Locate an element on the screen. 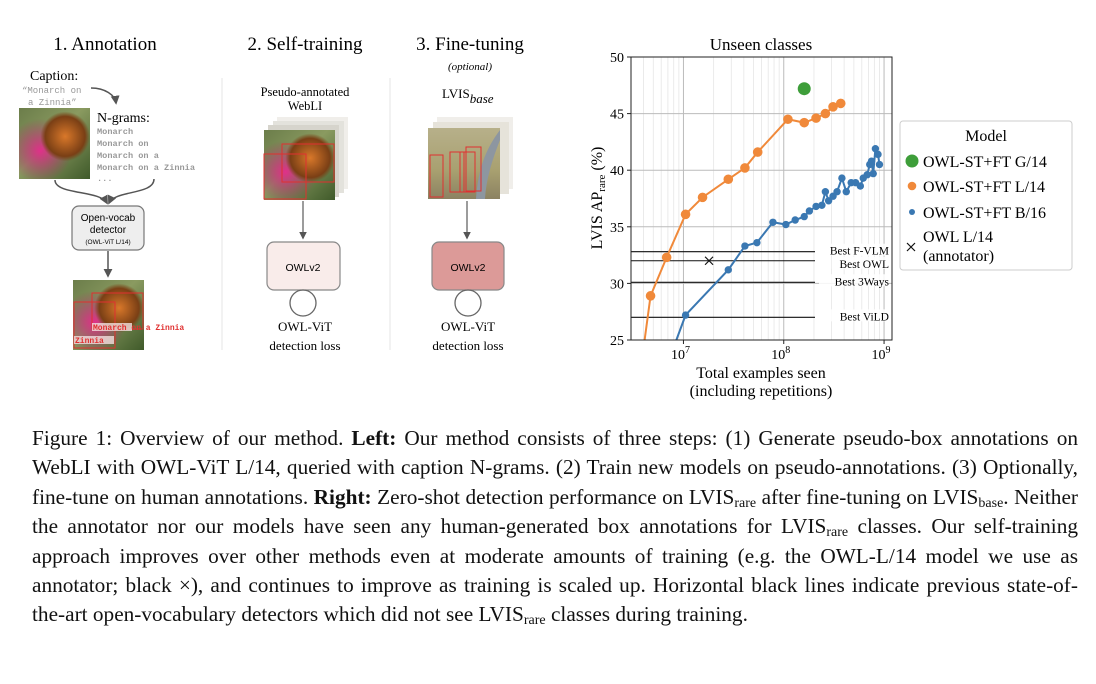  panel-subtitle: (optional) is located at coordinates (470, 67).